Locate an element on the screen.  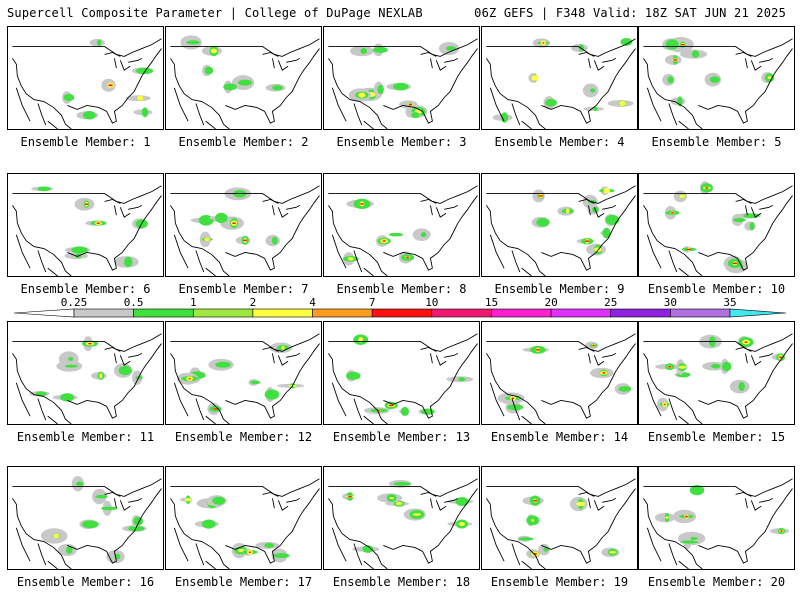
colorbar-tick-label: 35 is located at coordinates (729, 302).